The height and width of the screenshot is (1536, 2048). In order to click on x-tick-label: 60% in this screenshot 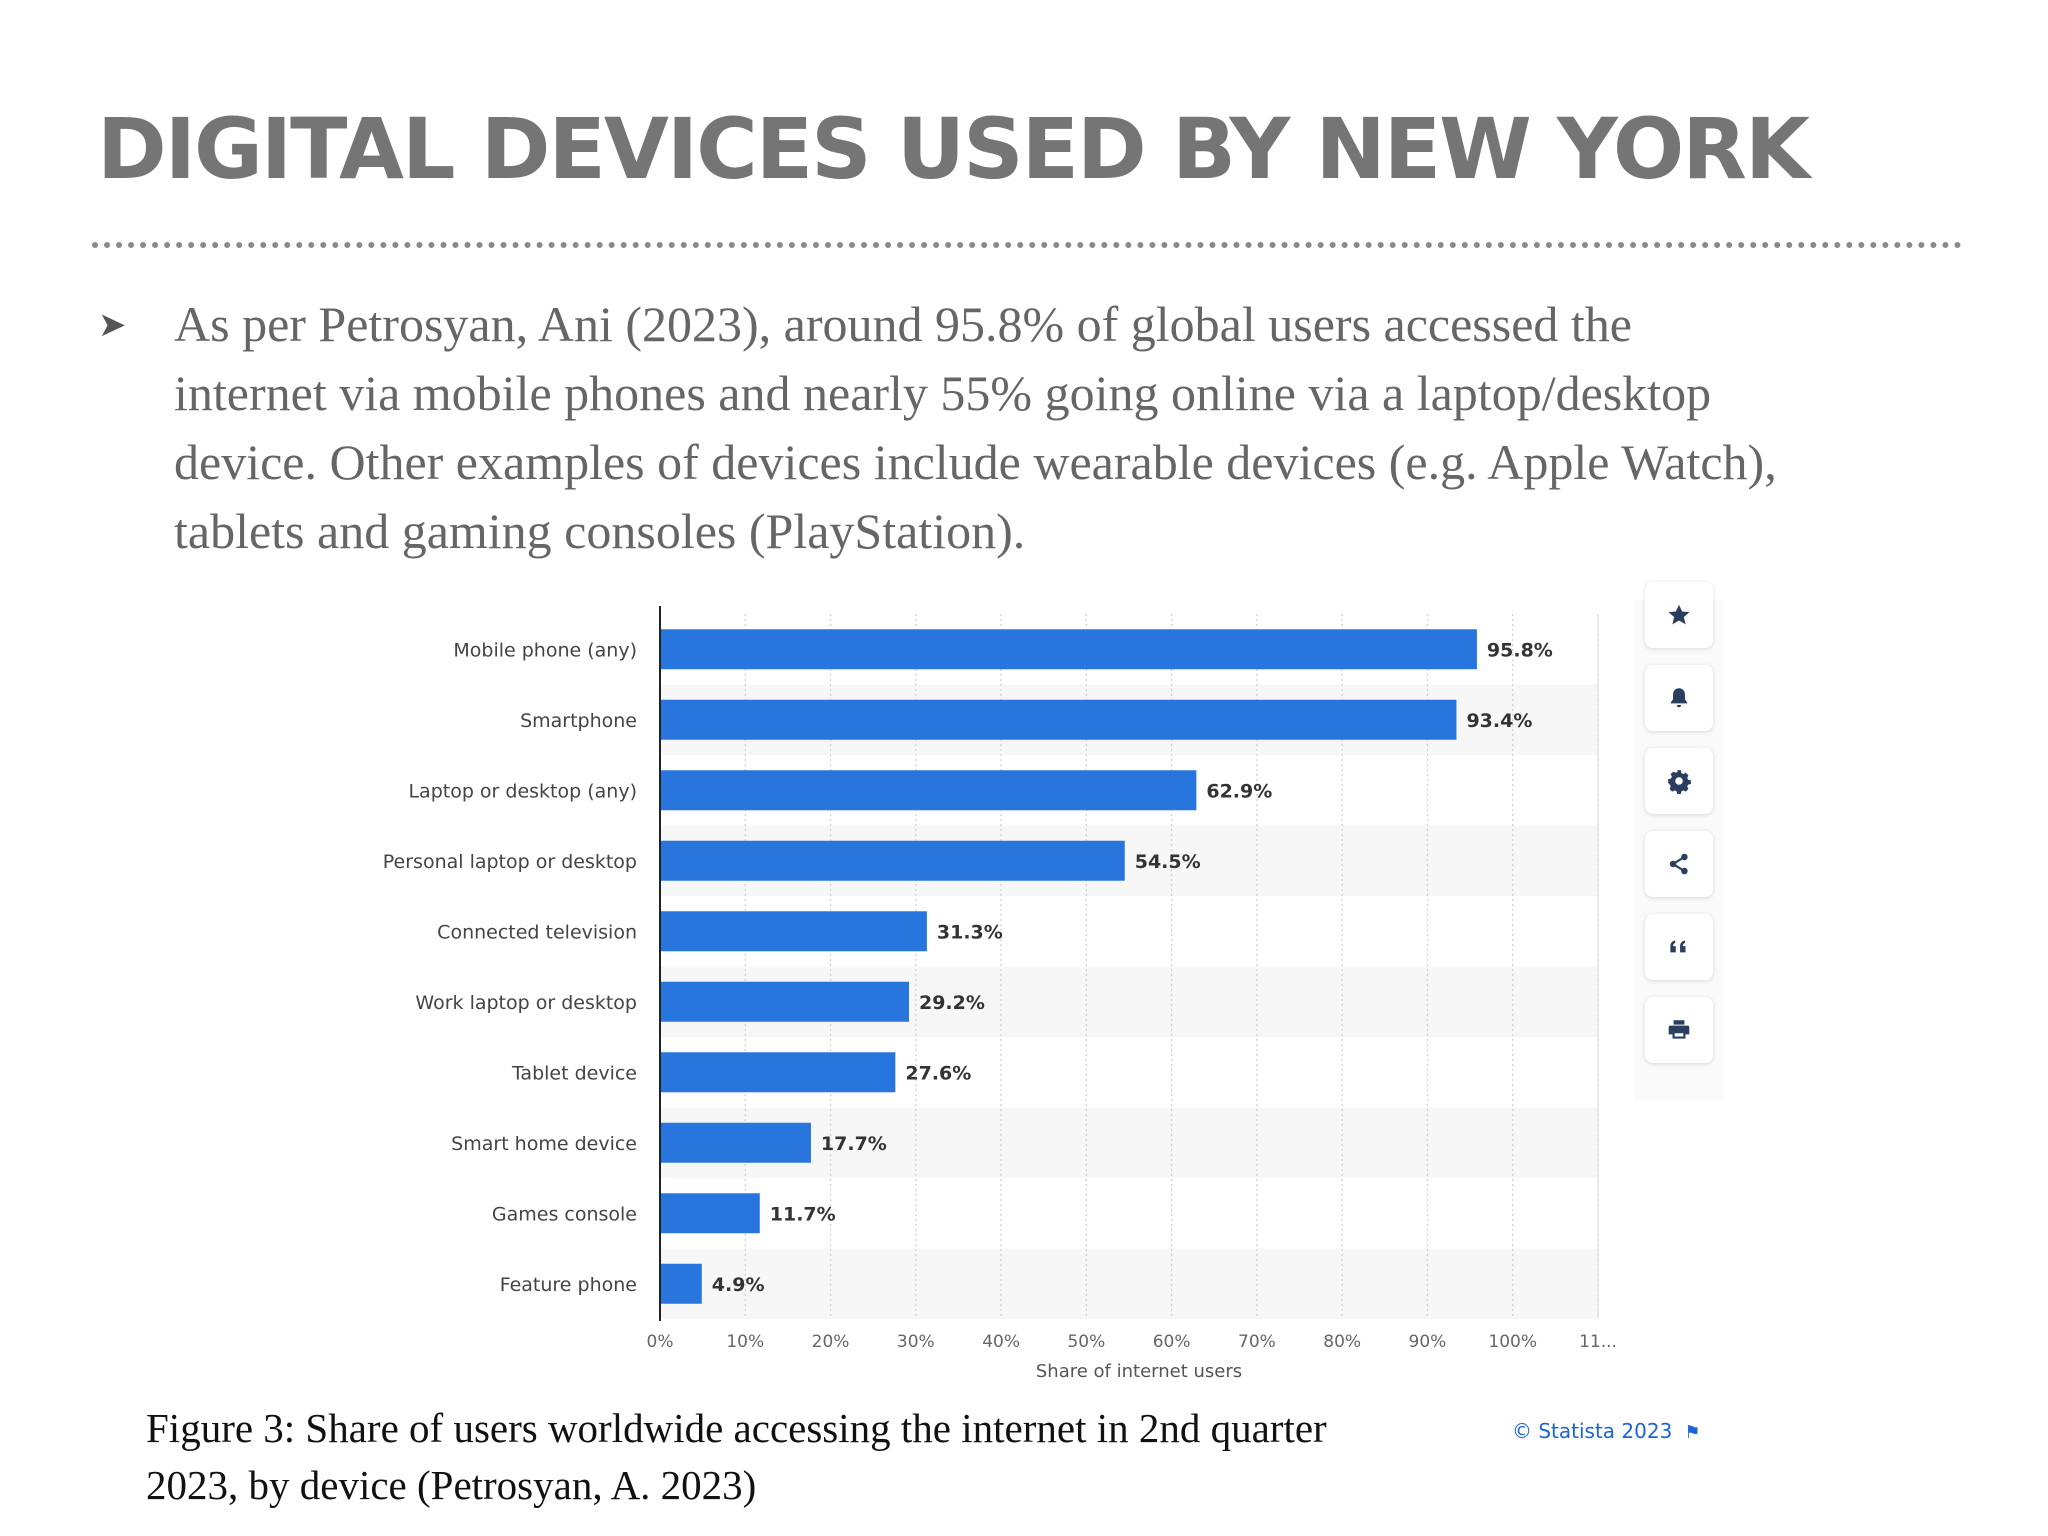, I will do `click(1172, 1342)`.